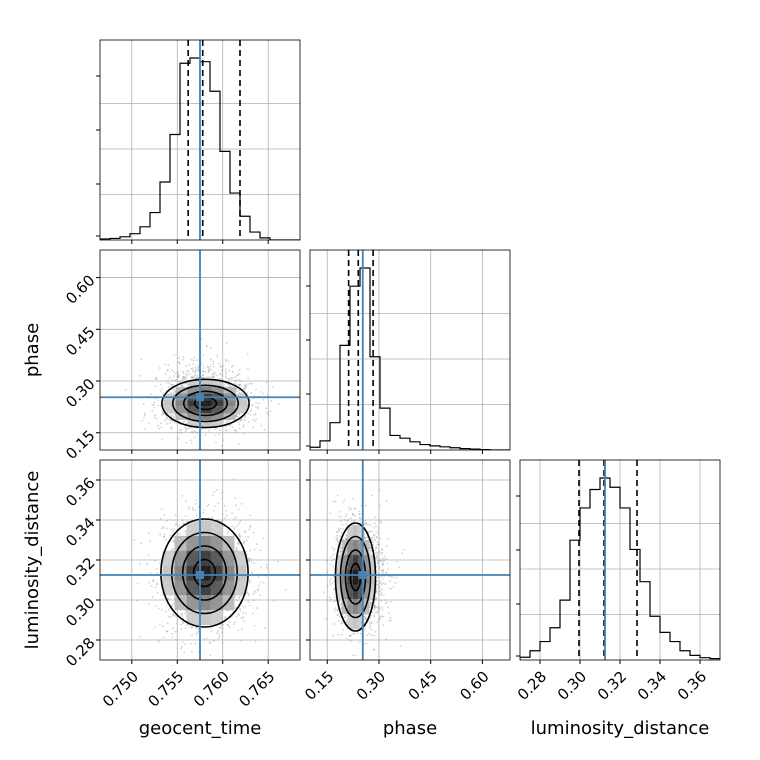 The height and width of the screenshot is (760, 760). What do you see at coordinates (620, 568) in the screenshot?
I see `histogram-luminosity_distance` at bounding box center [620, 568].